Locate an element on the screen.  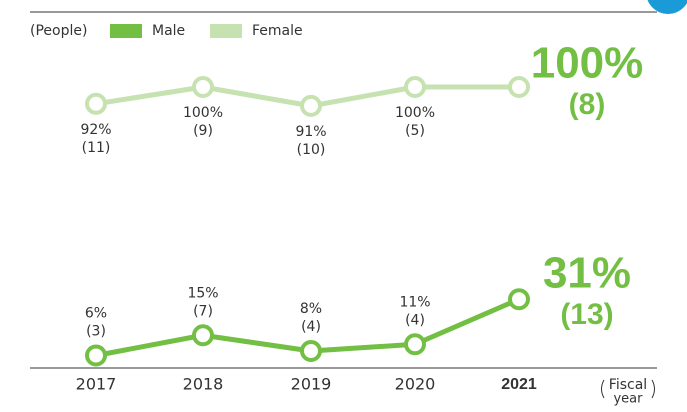
x-tick-label: 2017 is located at coordinates (96, 384).